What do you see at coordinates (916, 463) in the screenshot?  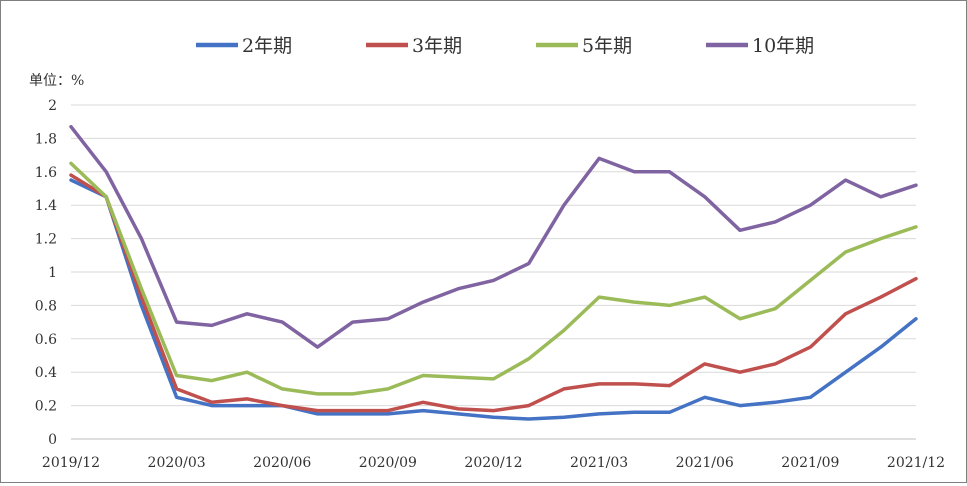 I see `x-tick-label: 2021/12` at bounding box center [916, 463].